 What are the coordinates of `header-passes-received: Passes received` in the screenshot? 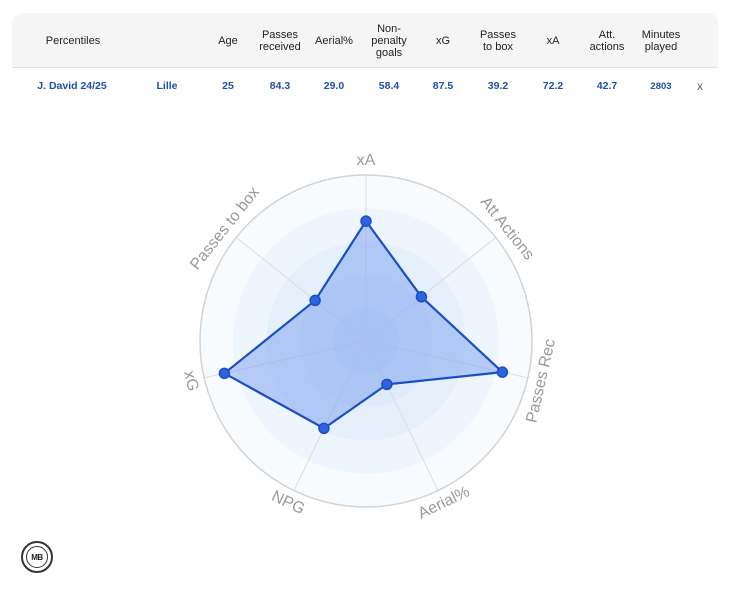 It's located at (280, 40).